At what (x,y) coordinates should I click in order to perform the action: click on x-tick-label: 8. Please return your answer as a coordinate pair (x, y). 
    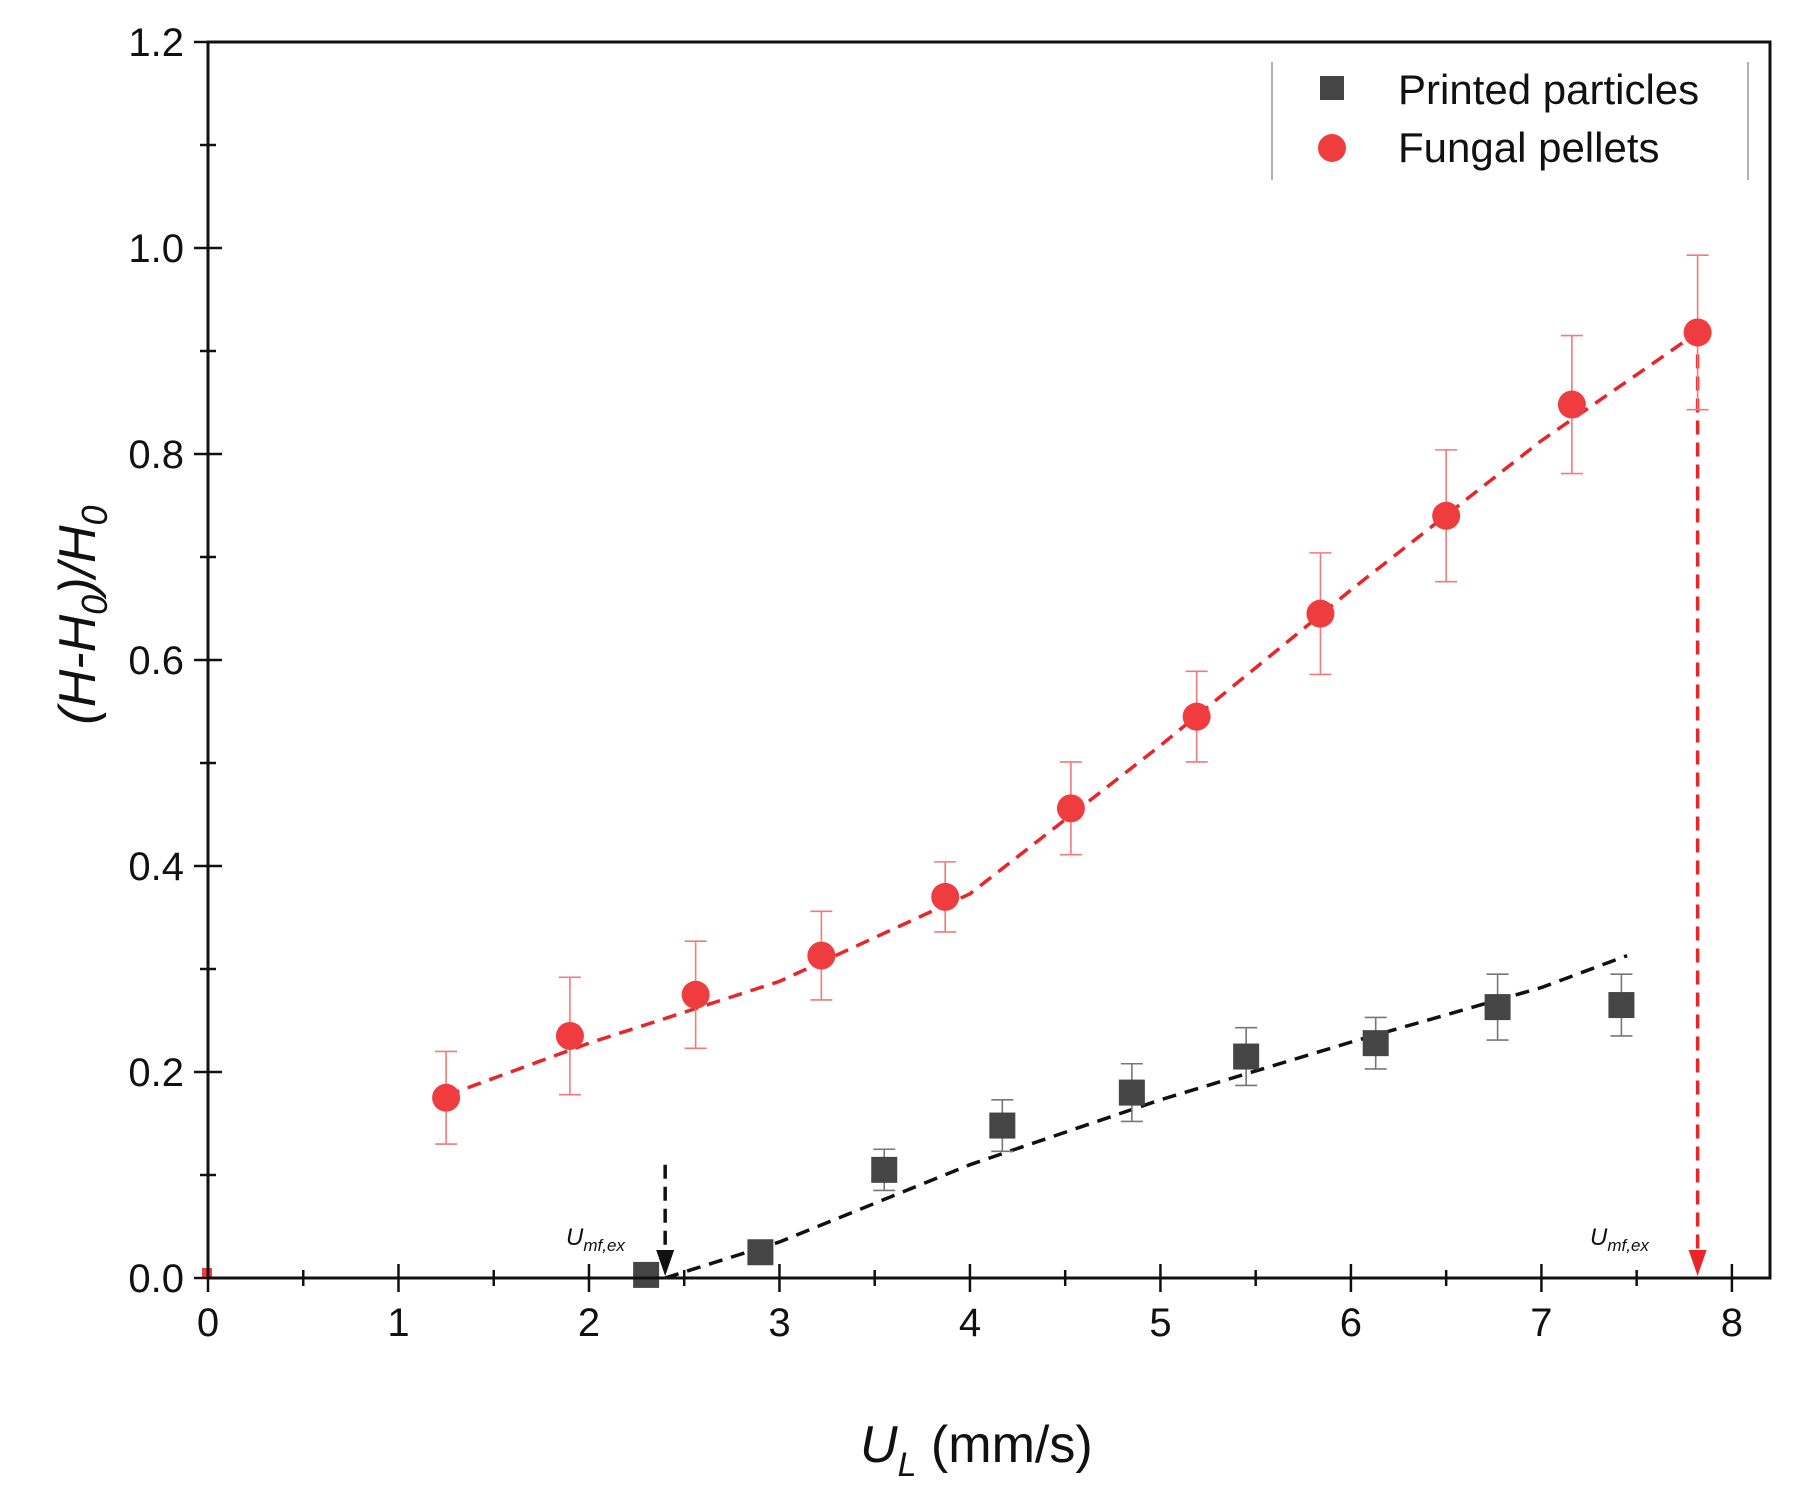
    Looking at the image, I should click on (1732, 1323).